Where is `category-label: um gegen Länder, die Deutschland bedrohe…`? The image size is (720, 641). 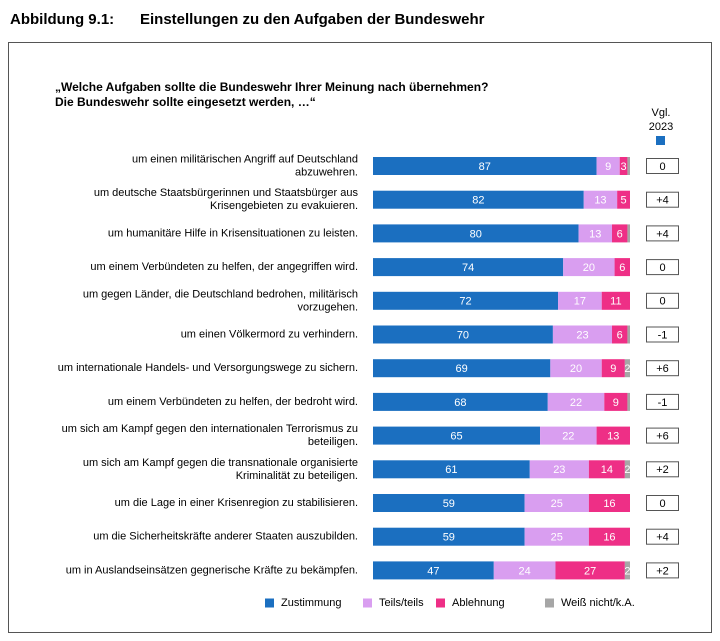
category-label: um gegen Länder, die Deutschland bedrohe… is located at coordinates (220, 300).